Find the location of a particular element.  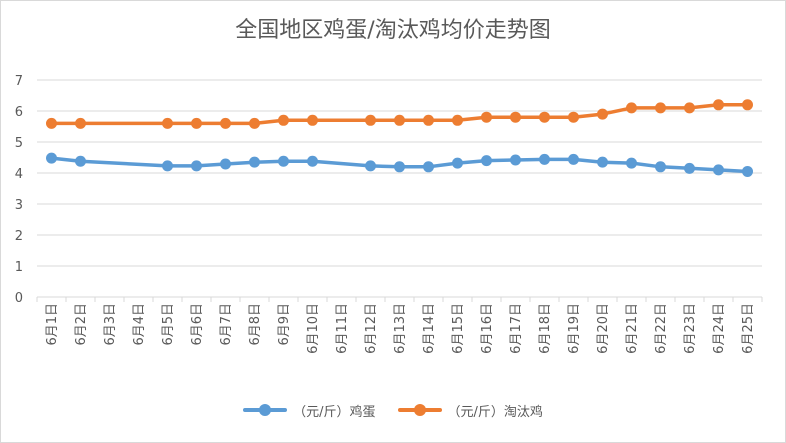

x-tick-label: 6月14日 is located at coordinates (429, 328).